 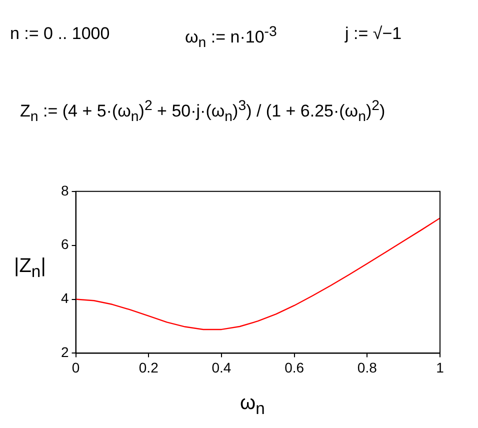 What do you see at coordinates (64, 298) in the screenshot?
I see `y-tick-label: 4` at bounding box center [64, 298].